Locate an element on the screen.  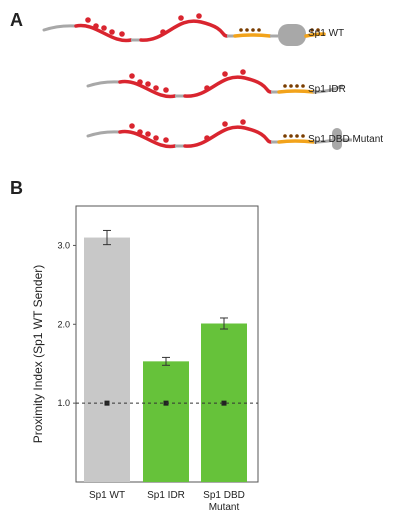
y-tick-label: 1.0 is located at coordinates (63, 403).